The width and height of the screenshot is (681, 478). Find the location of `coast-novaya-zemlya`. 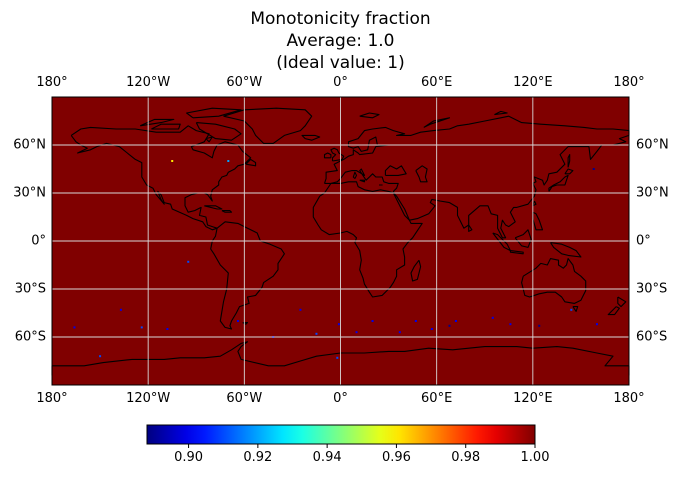

coast-novaya-zemlya is located at coordinates (437, 122).